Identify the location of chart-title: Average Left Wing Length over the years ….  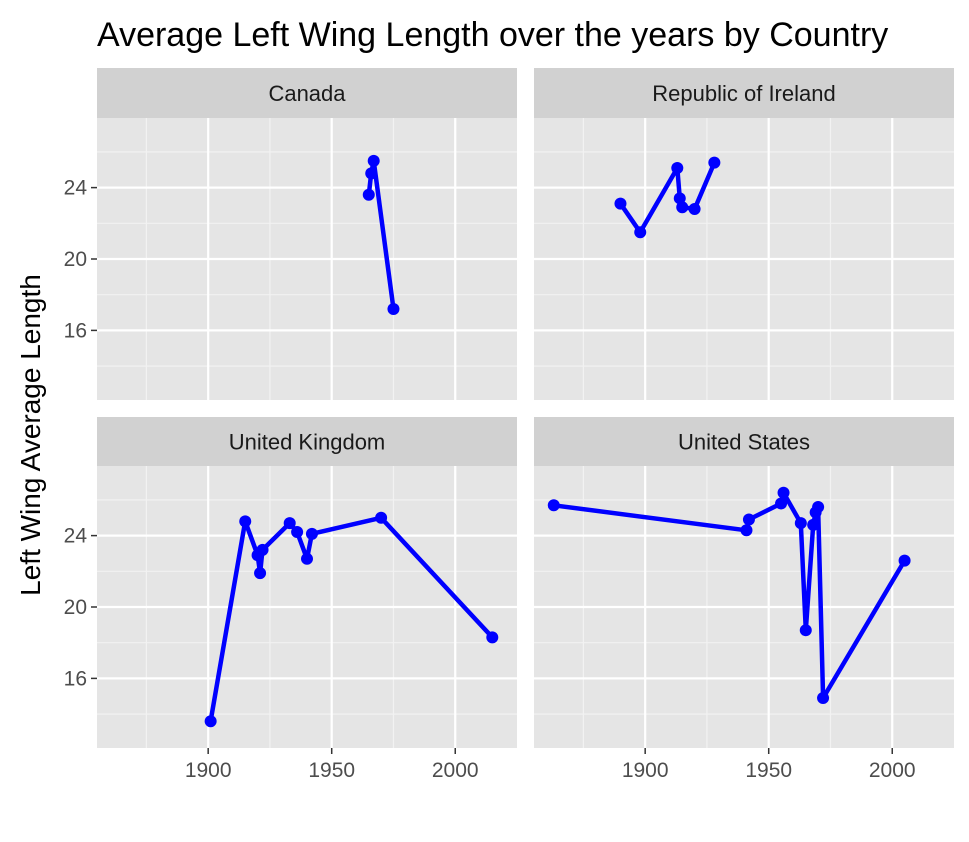
(492, 35).